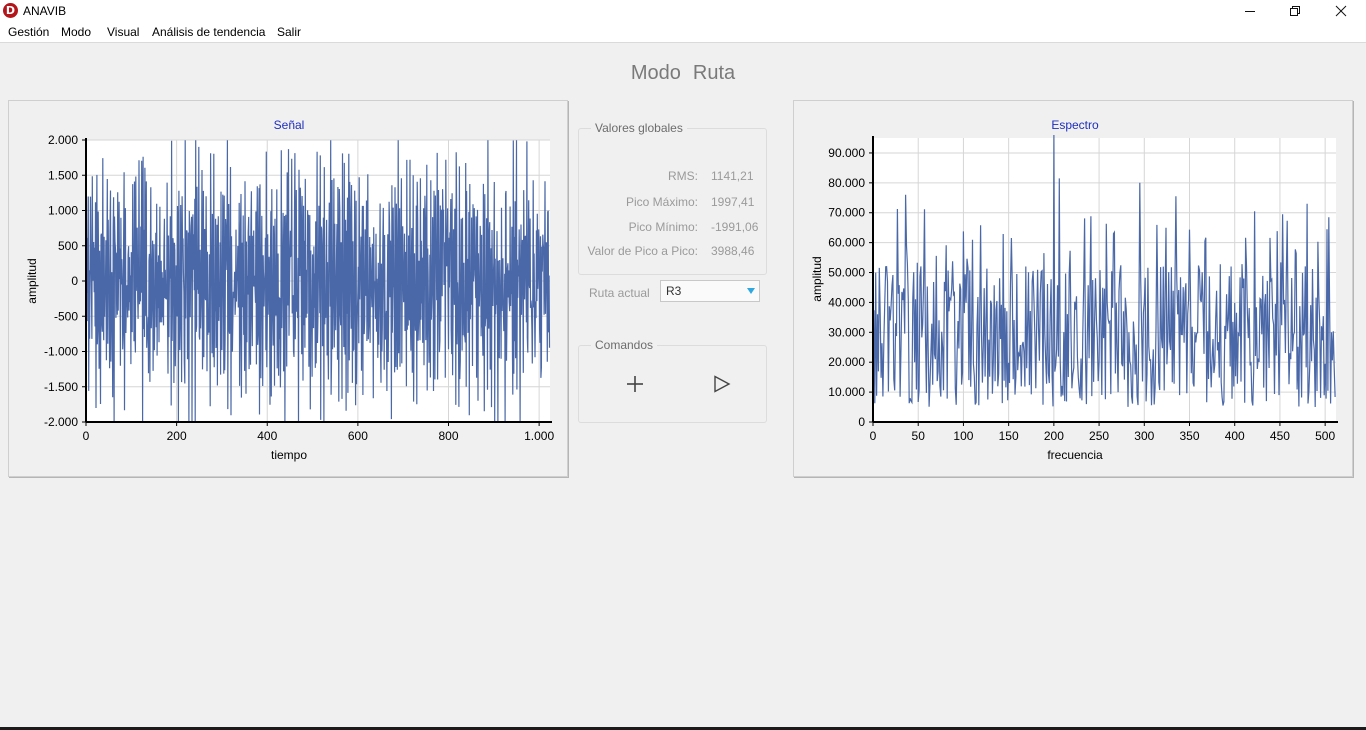 The height and width of the screenshot is (730, 1366). Describe the element at coordinates (846, 302) in the screenshot. I see `spectrum-ytick-label: 40.000` at that location.